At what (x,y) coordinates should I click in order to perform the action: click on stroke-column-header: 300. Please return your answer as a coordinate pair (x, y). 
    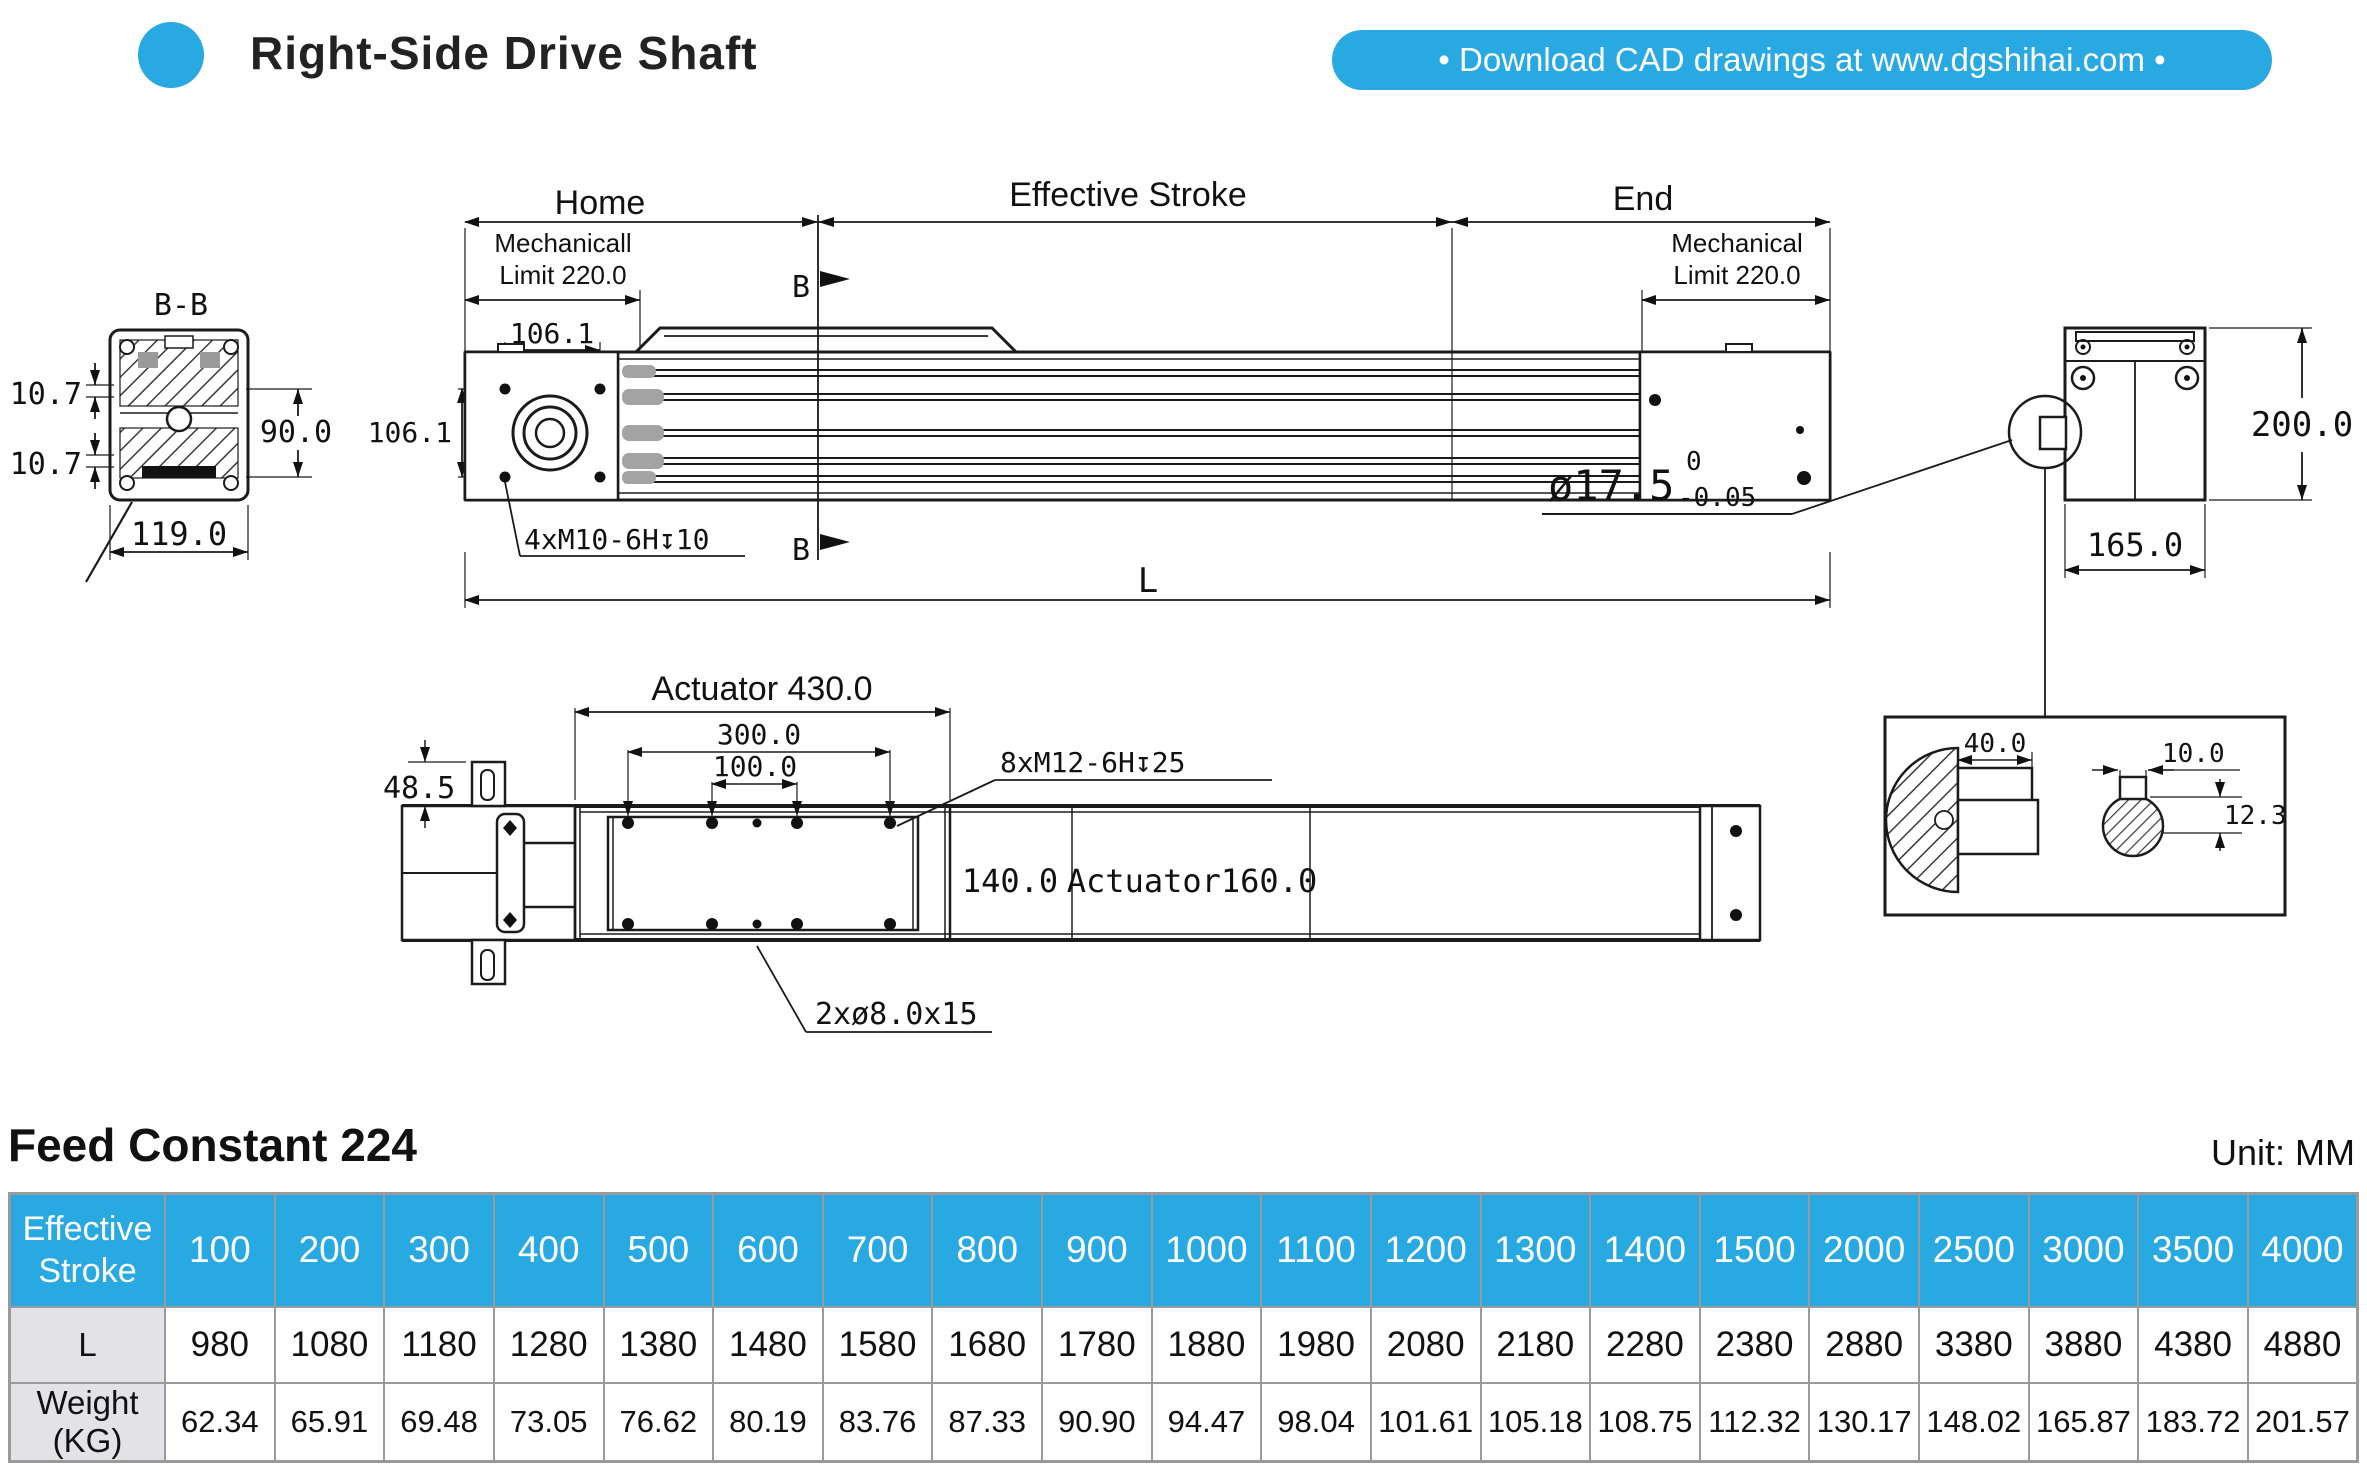
    Looking at the image, I should click on (439, 1250).